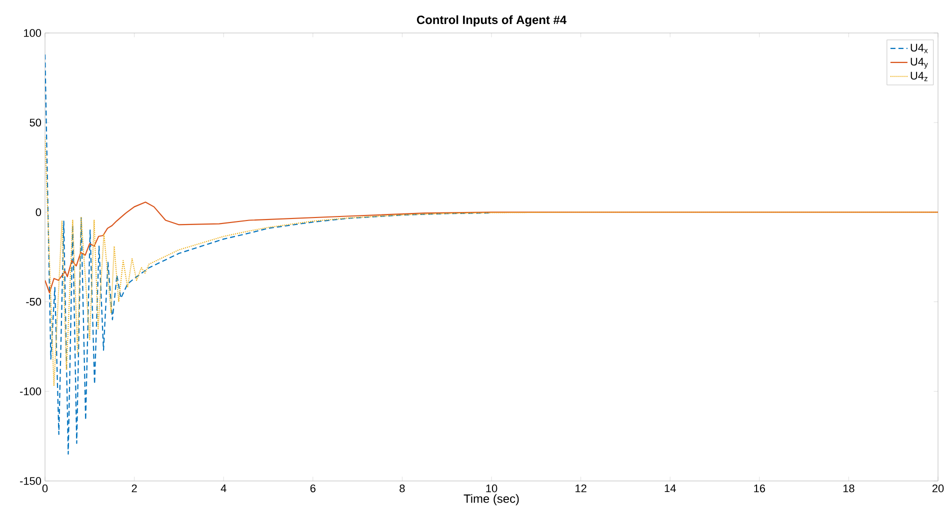  What do you see at coordinates (402, 488) in the screenshot?
I see `x-tick-label: 8` at bounding box center [402, 488].